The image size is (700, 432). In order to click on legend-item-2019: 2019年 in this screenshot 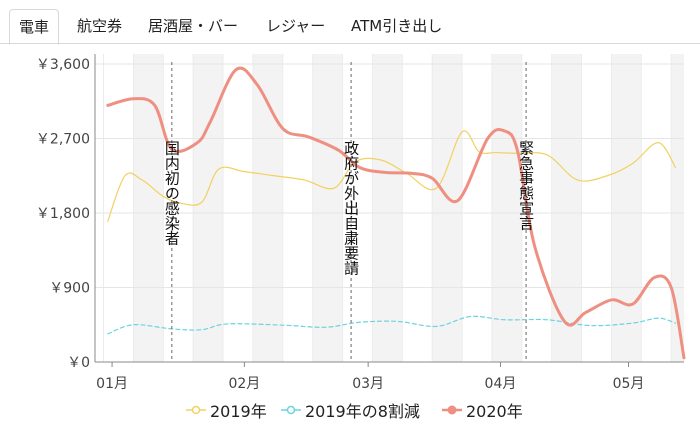, I will do `click(226, 410)`.